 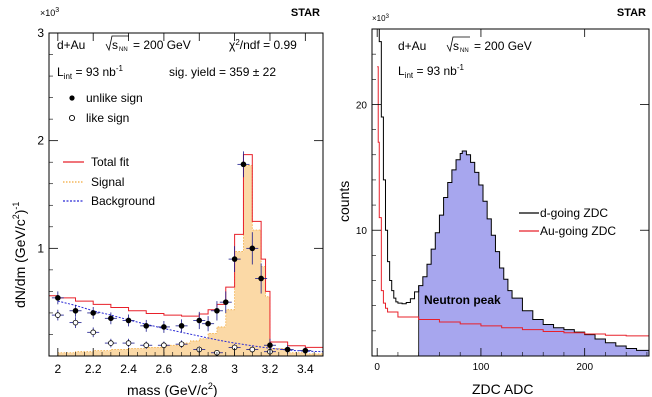 I want to click on left-y-multiplier: ×10³, so click(x=49, y=12).